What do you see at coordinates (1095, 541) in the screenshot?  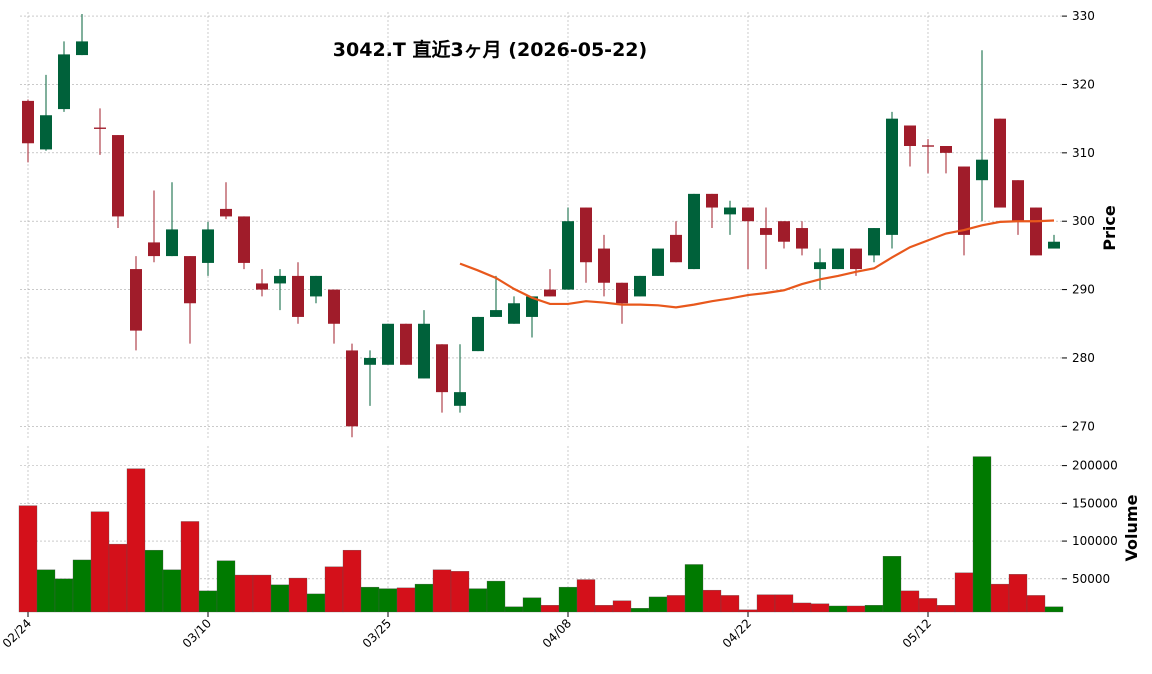 I see `volume-tick-label: 100000` at bounding box center [1095, 541].